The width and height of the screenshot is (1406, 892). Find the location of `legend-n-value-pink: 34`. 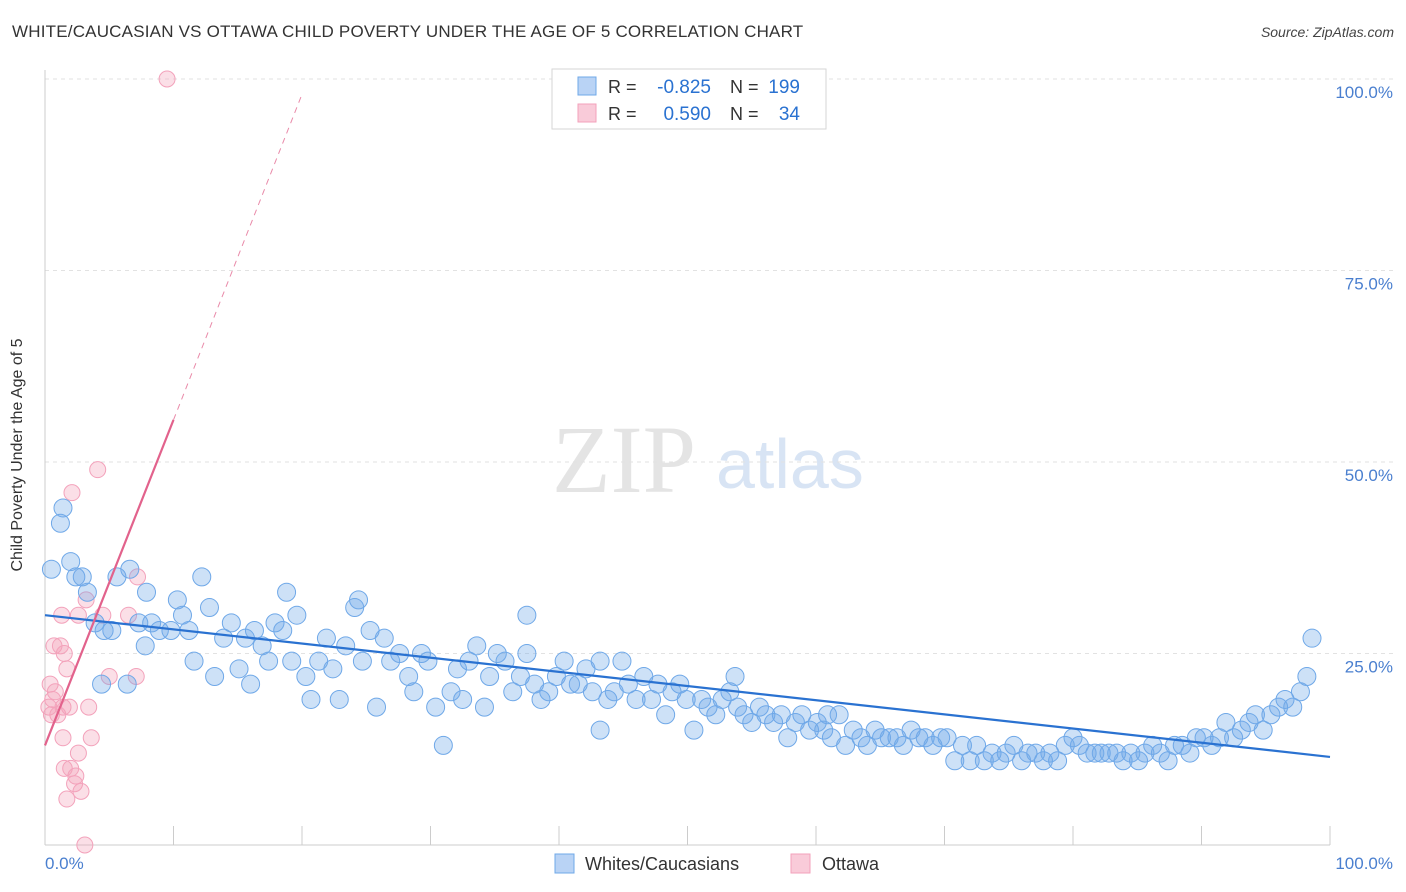

legend-n-value-pink: 34 is located at coordinates (790, 114).